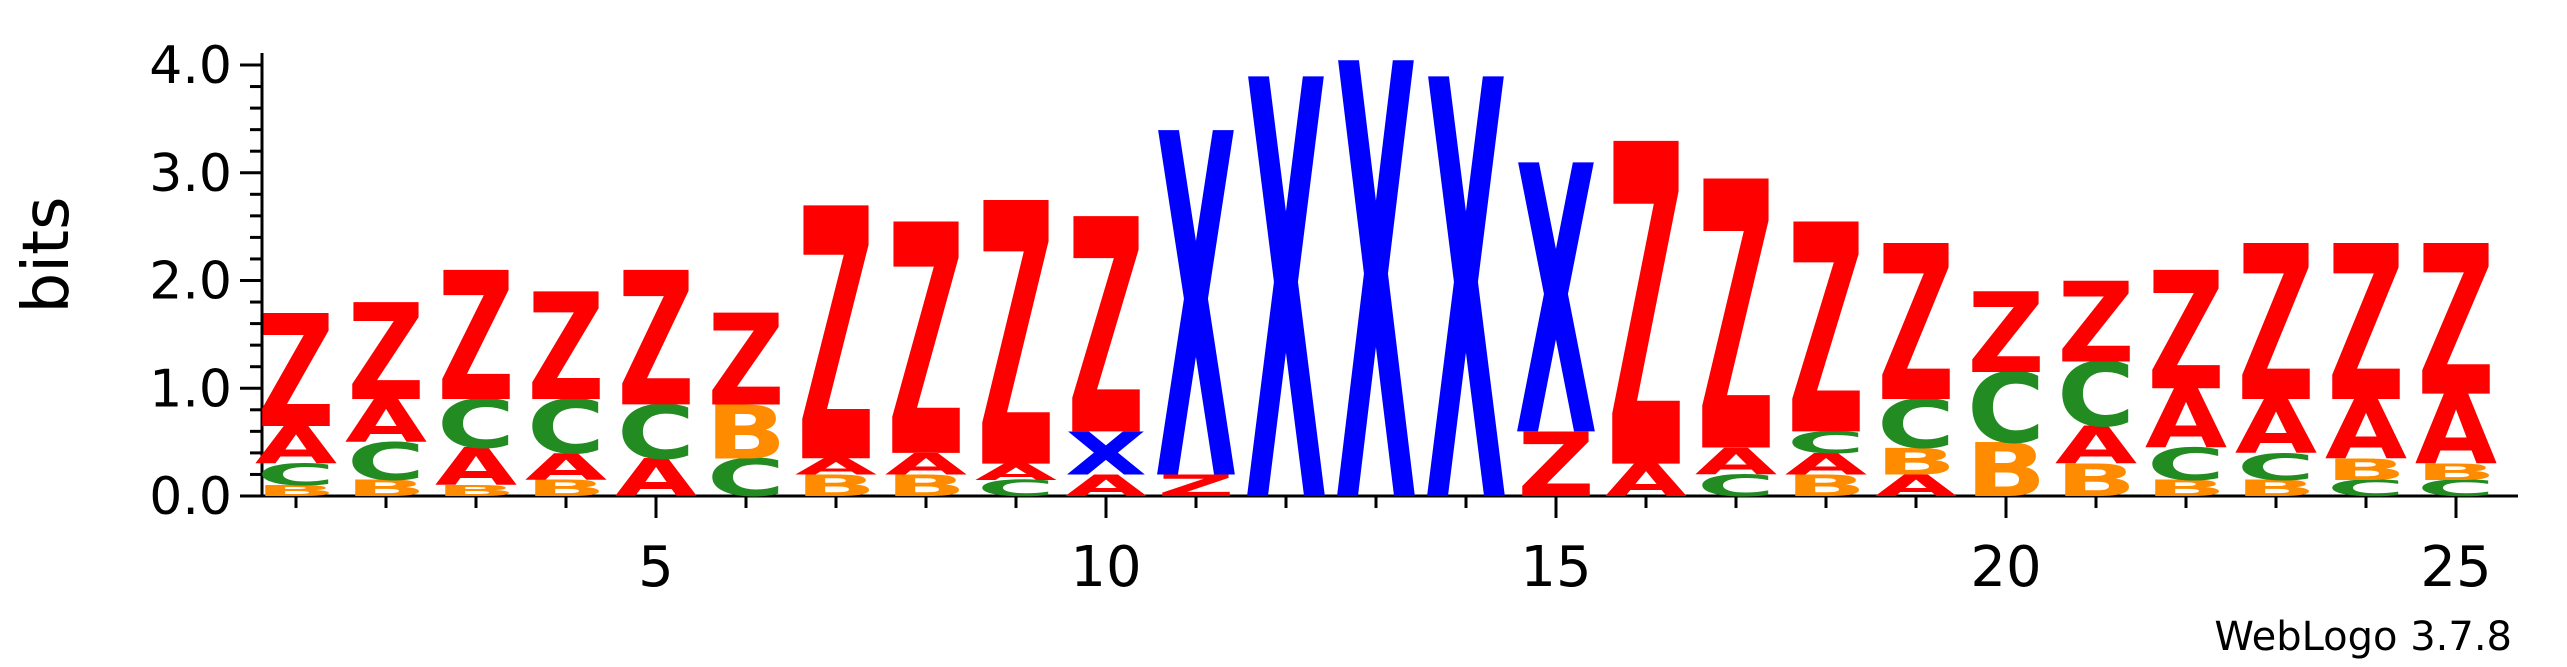 The image size is (2567, 667). What do you see at coordinates (190, 389) in the screenshot?
I see `y-tick-label: 1.0` at bounding box center [190, 389].